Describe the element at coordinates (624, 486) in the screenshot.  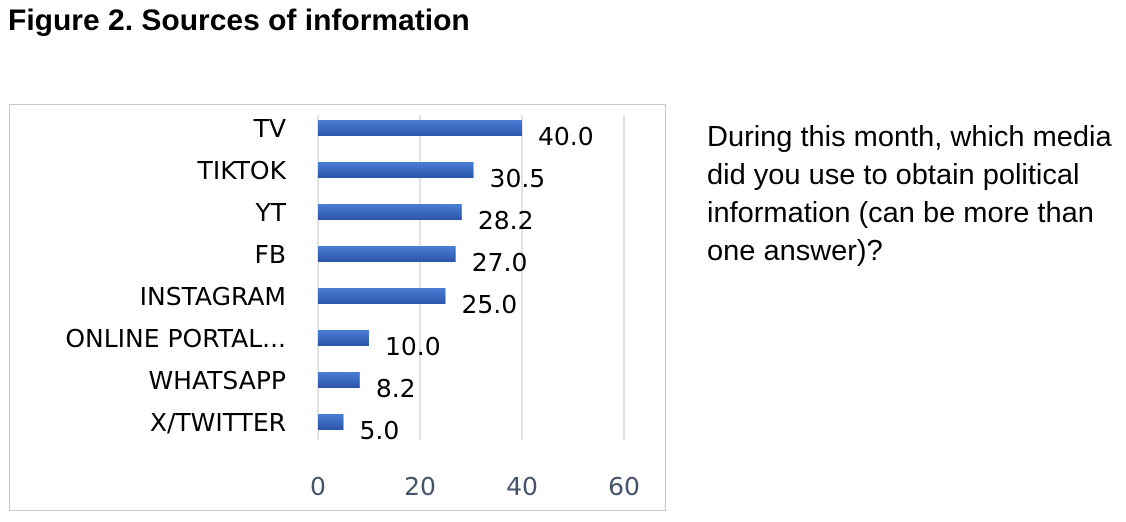
I see `x-tick-label: 60` at that location.